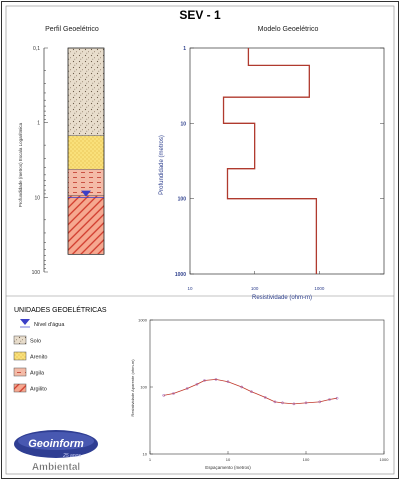  What do you see at coordinates (145, 454) in the screenshot?
I see `curve-ytick-label: 10` at bounding box center [145, 454].